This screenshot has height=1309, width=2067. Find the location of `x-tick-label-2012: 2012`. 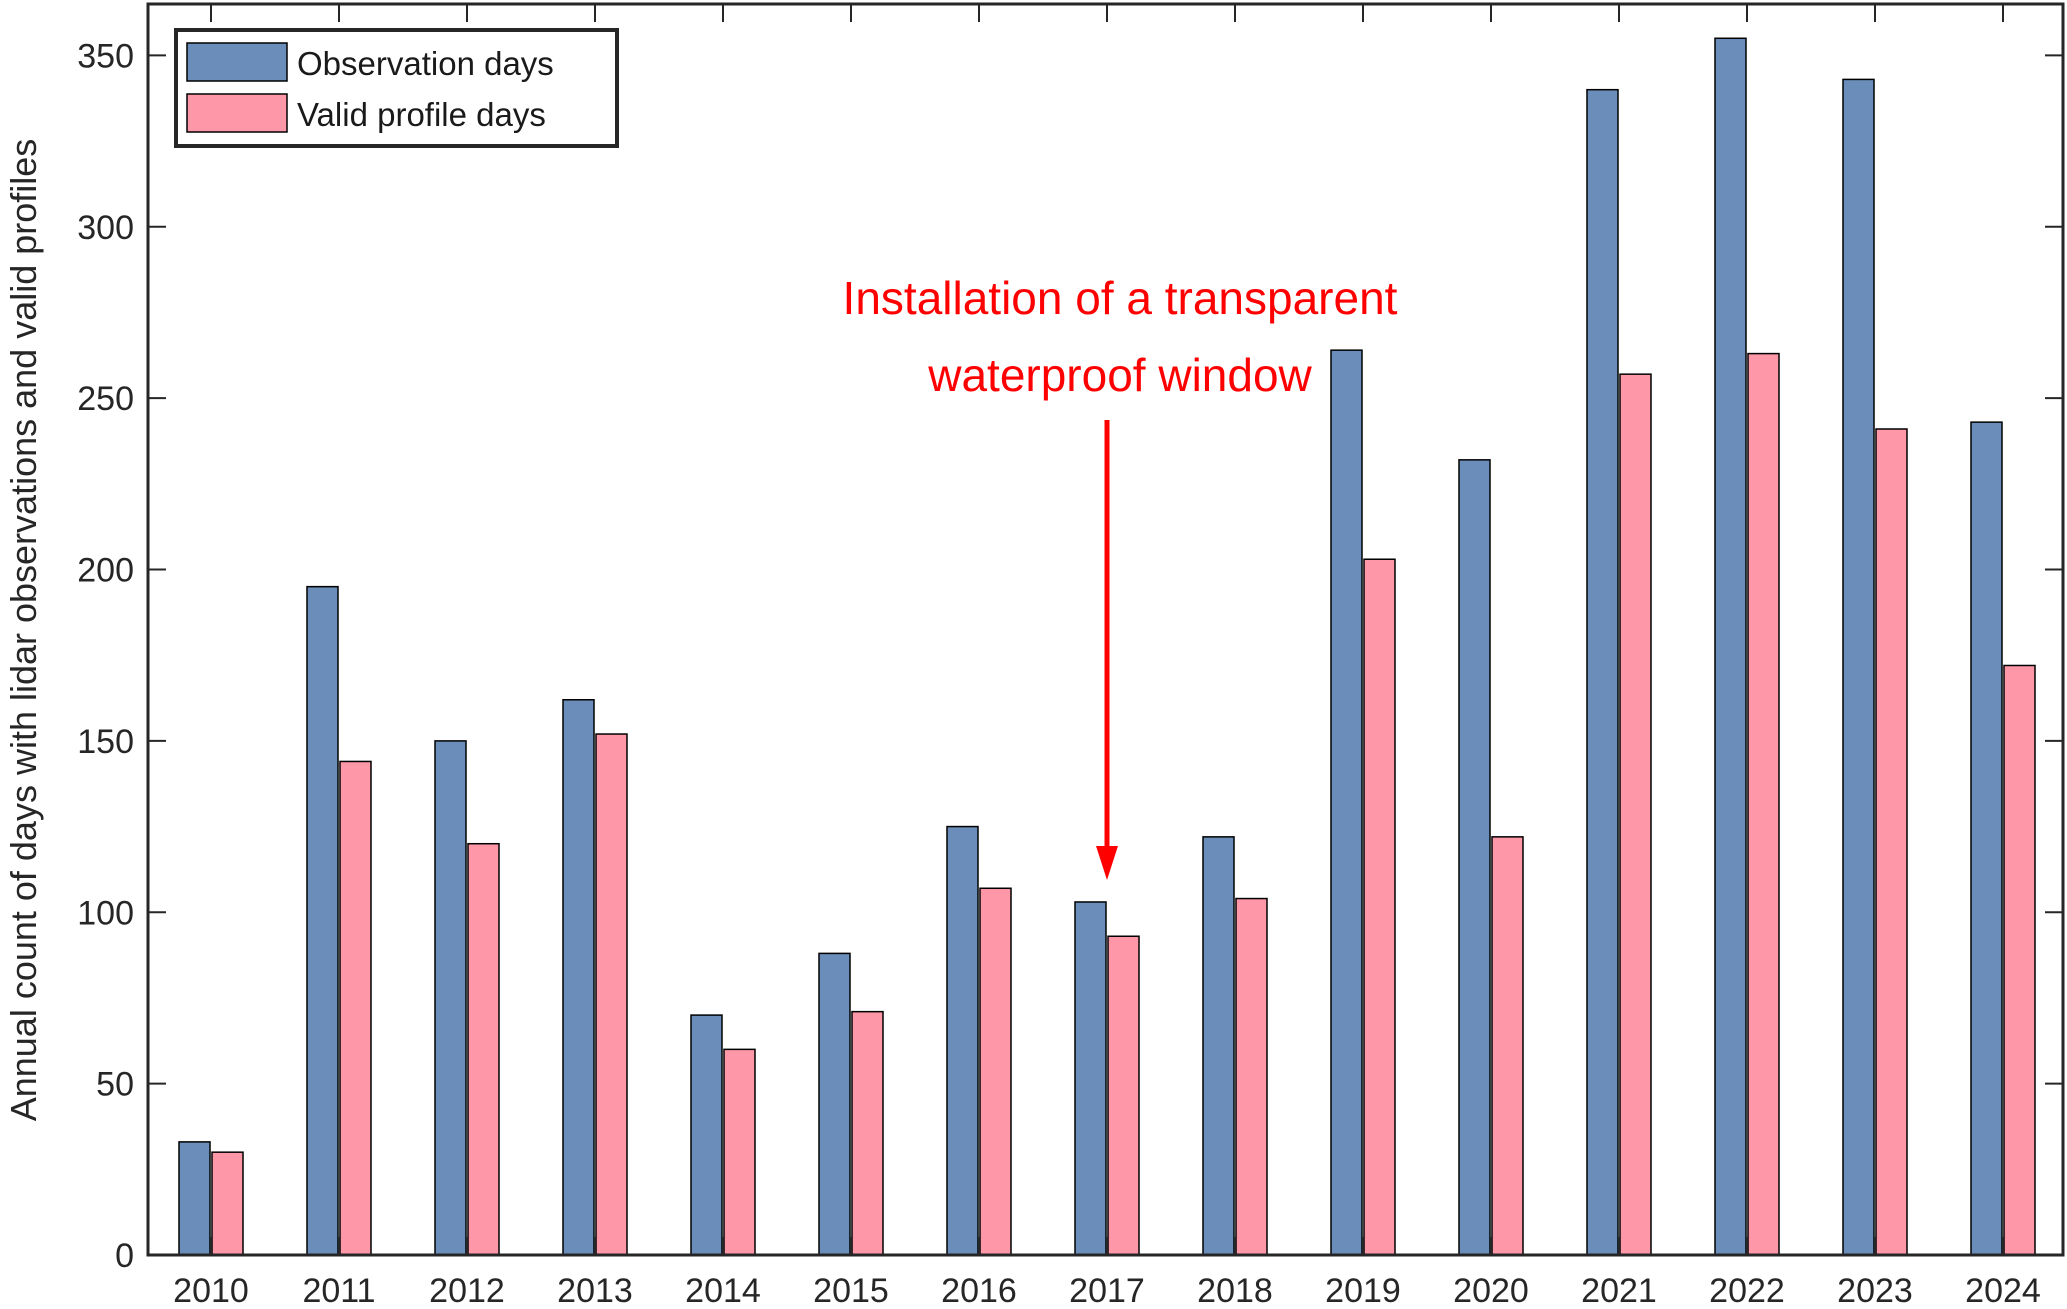

x-tick-label-2012: 2012 is located at coordinates (467, 1290).